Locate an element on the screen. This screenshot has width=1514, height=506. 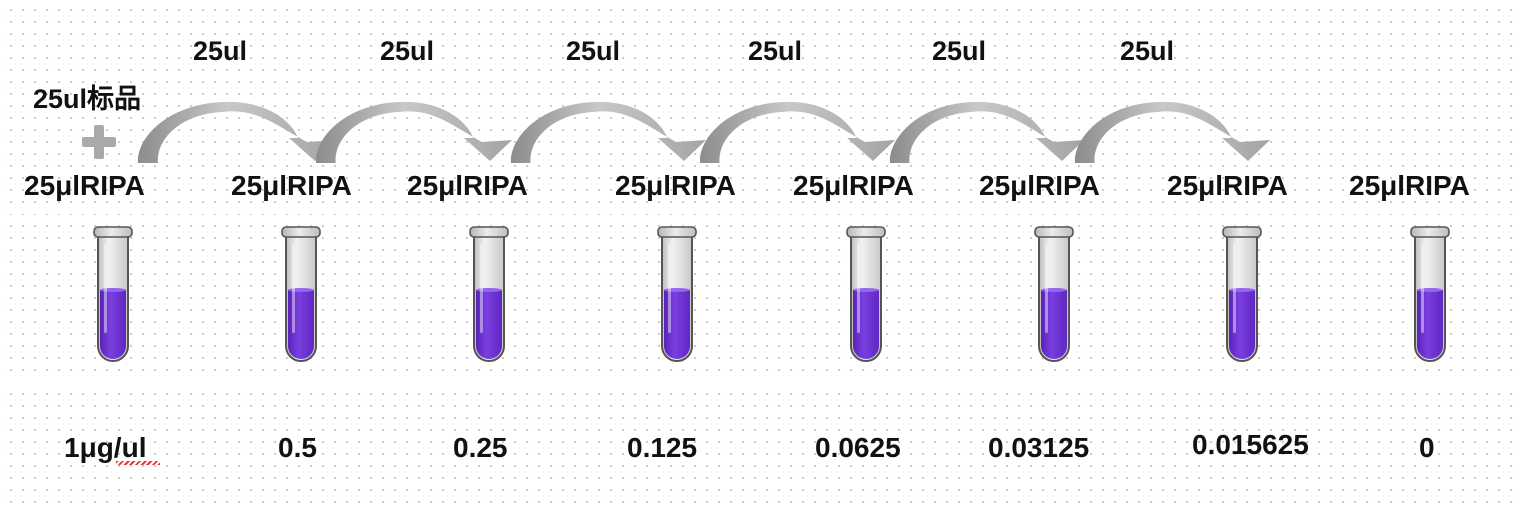
transfer-label-6: 25ul is located at coordinates (1147, 51).